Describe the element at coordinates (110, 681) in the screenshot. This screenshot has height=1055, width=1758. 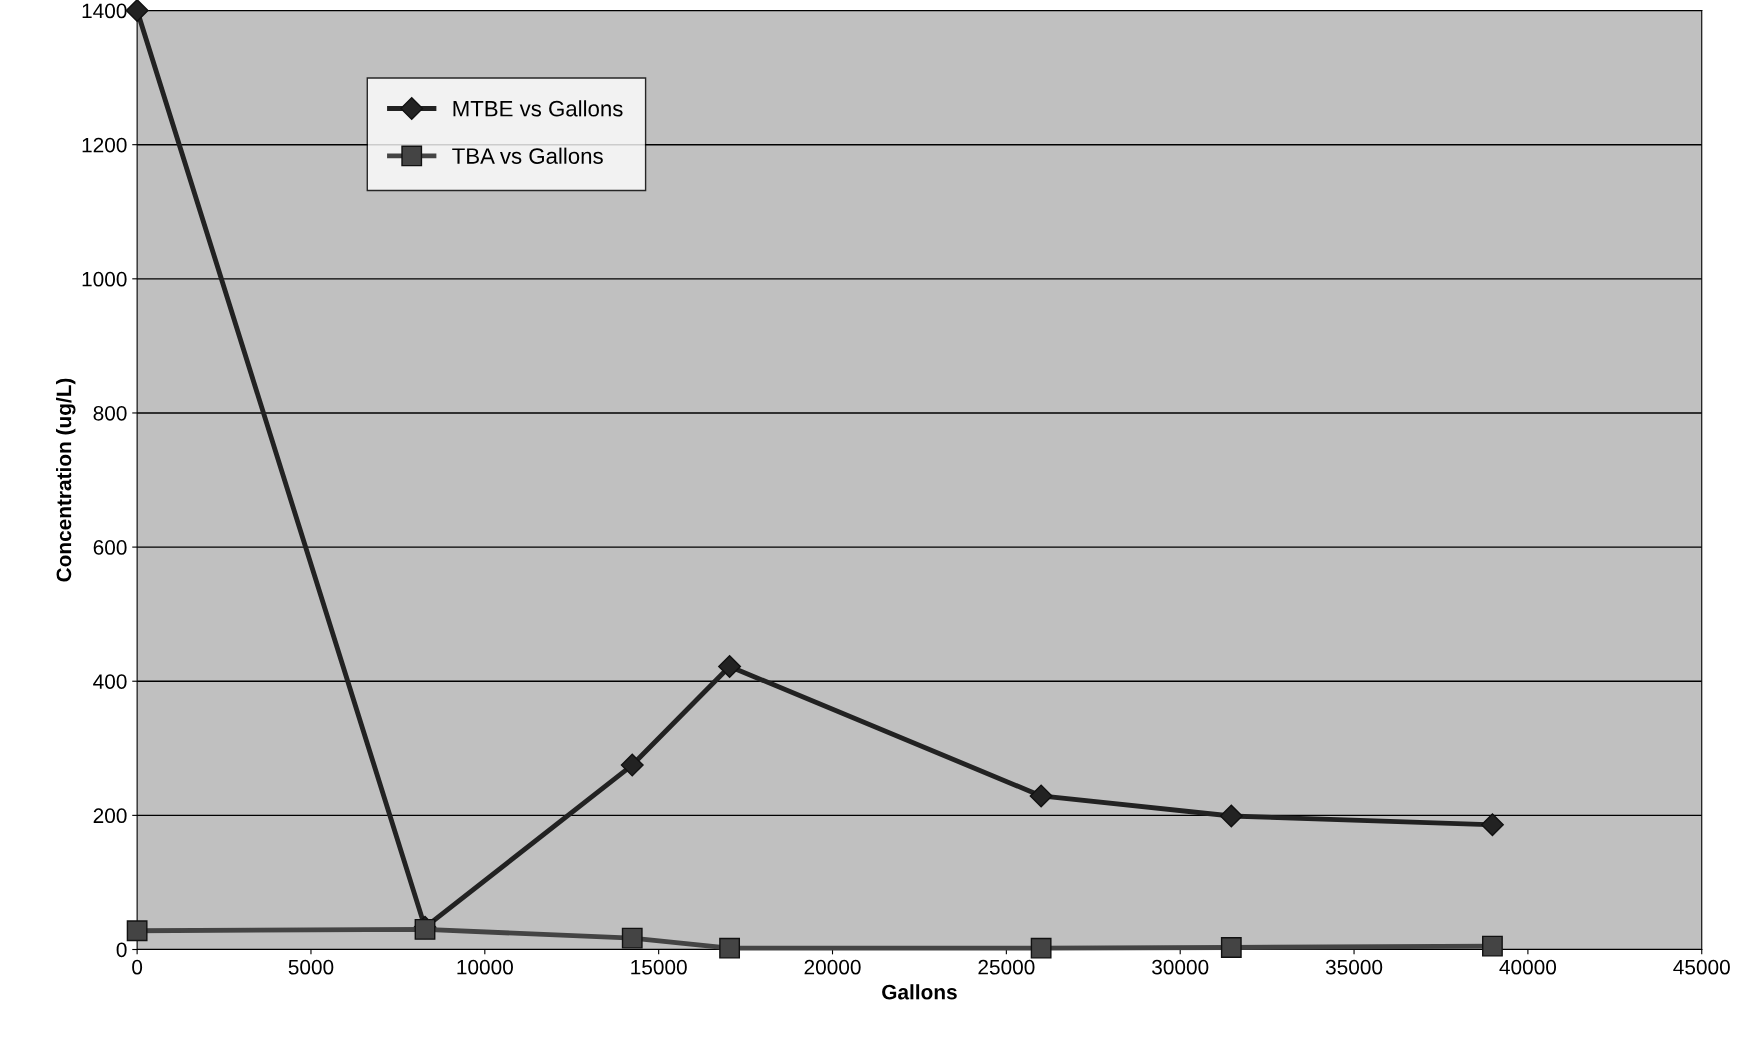
I see `y-tick-label: 400` at that location.